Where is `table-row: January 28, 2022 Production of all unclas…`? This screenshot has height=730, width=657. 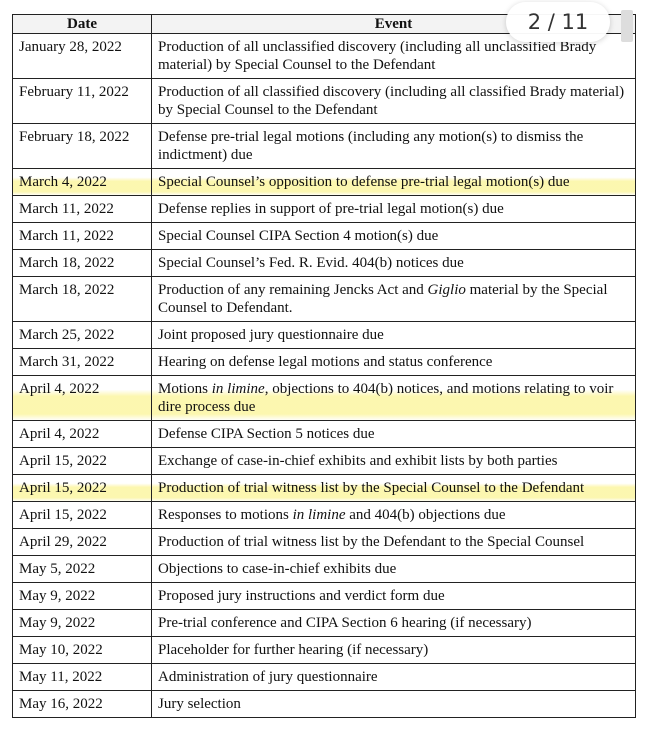 table-row: January 28, 2022 Production of all unclas… is located at coordinates (324, 56).